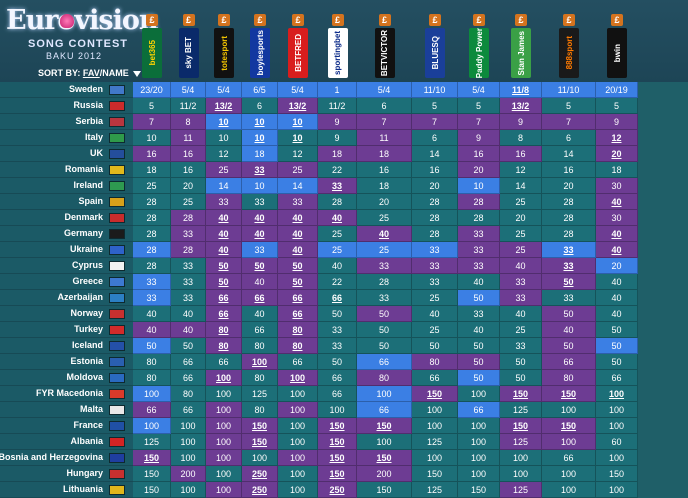 This screenshot has height=498, width=688. What do you see at coordinates (338, 47) in the screenshot?
I see `bookmaker-sportingbet: £ sportingbet` at bounding box center [338, 47].